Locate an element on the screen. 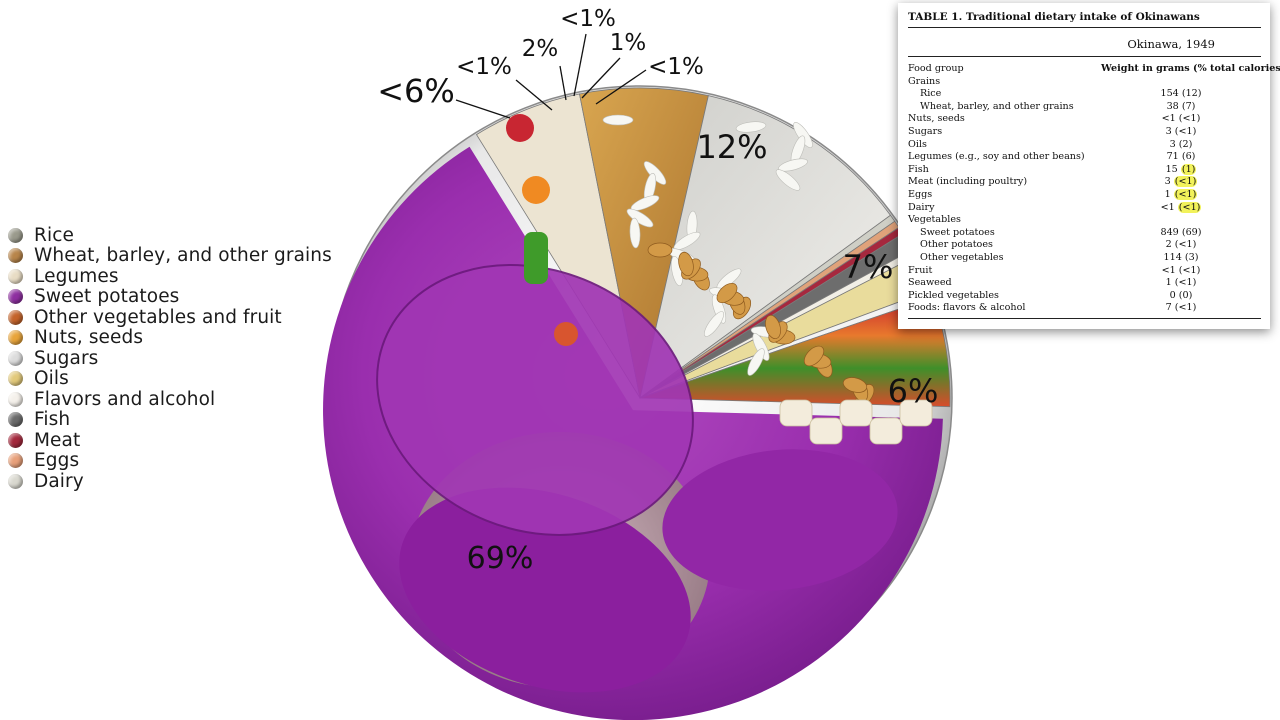 The image size is (1280, 720). slice-label-wheat-barley-and-other-grains: 7% is located at coordinates (868, 267).